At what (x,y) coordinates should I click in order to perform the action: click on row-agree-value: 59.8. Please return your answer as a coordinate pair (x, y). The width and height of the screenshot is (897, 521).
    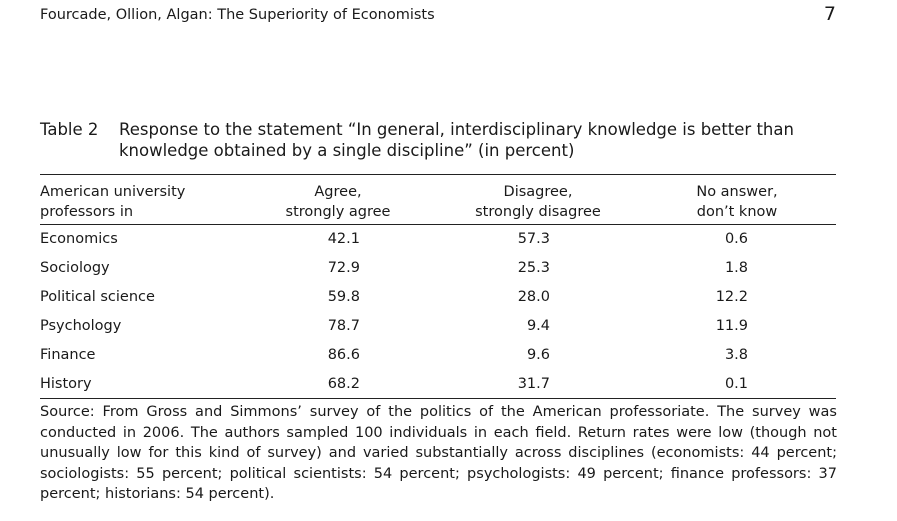
    Looking at the image, I should click on (343, 297).